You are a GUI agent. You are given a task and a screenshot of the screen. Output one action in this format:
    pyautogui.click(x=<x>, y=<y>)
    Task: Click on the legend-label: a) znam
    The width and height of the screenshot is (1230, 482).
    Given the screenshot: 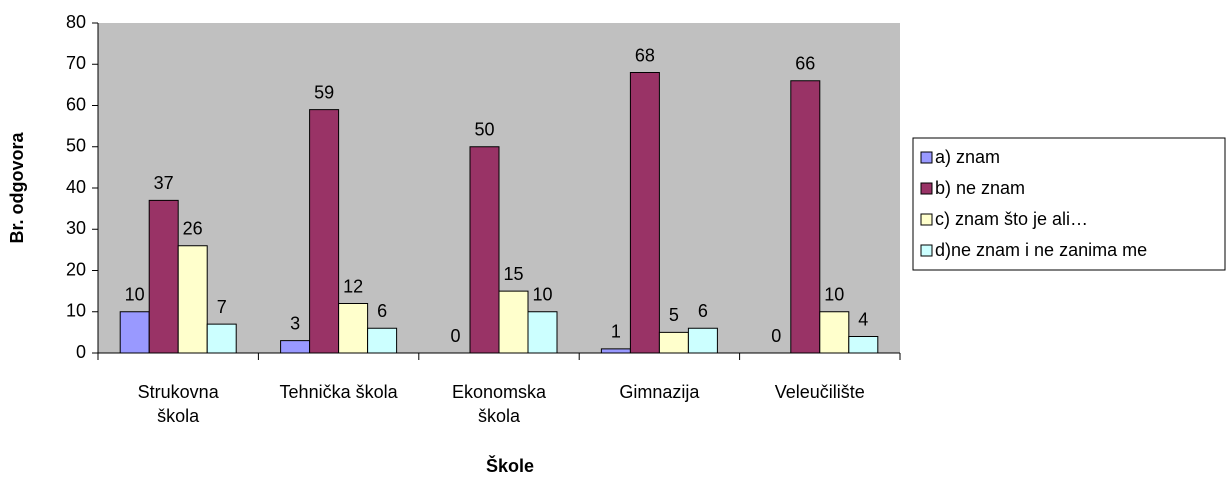 What is the action you would take?
    pyautogui.click(x=967, y=157)
    